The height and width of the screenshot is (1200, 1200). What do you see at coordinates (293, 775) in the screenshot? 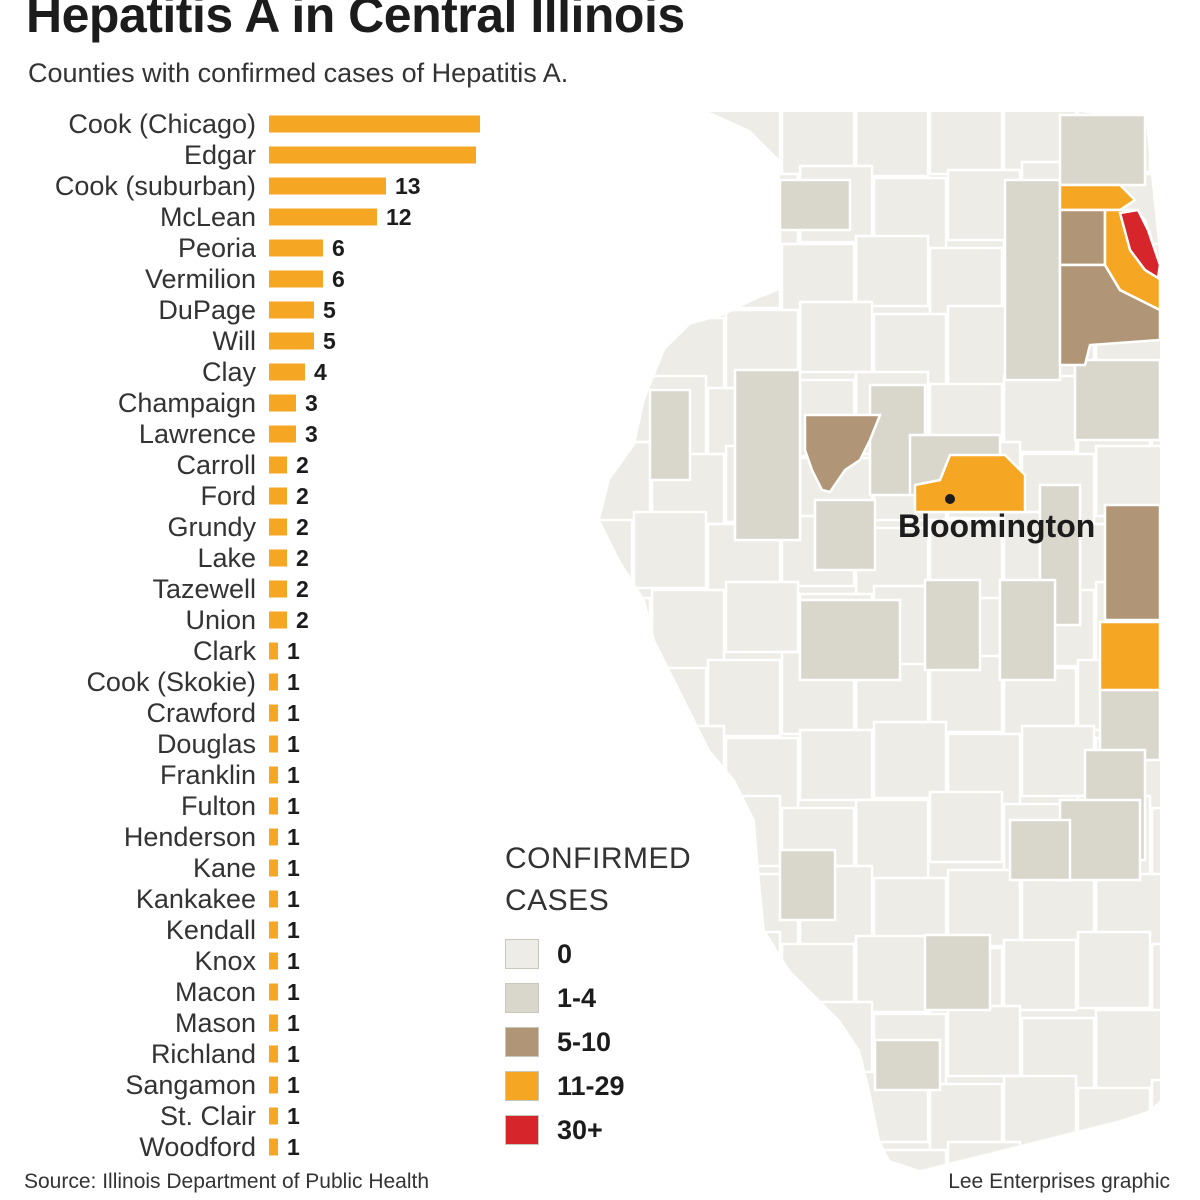
I see `value-label-franklin: 1` at bounding box center [293, 775].